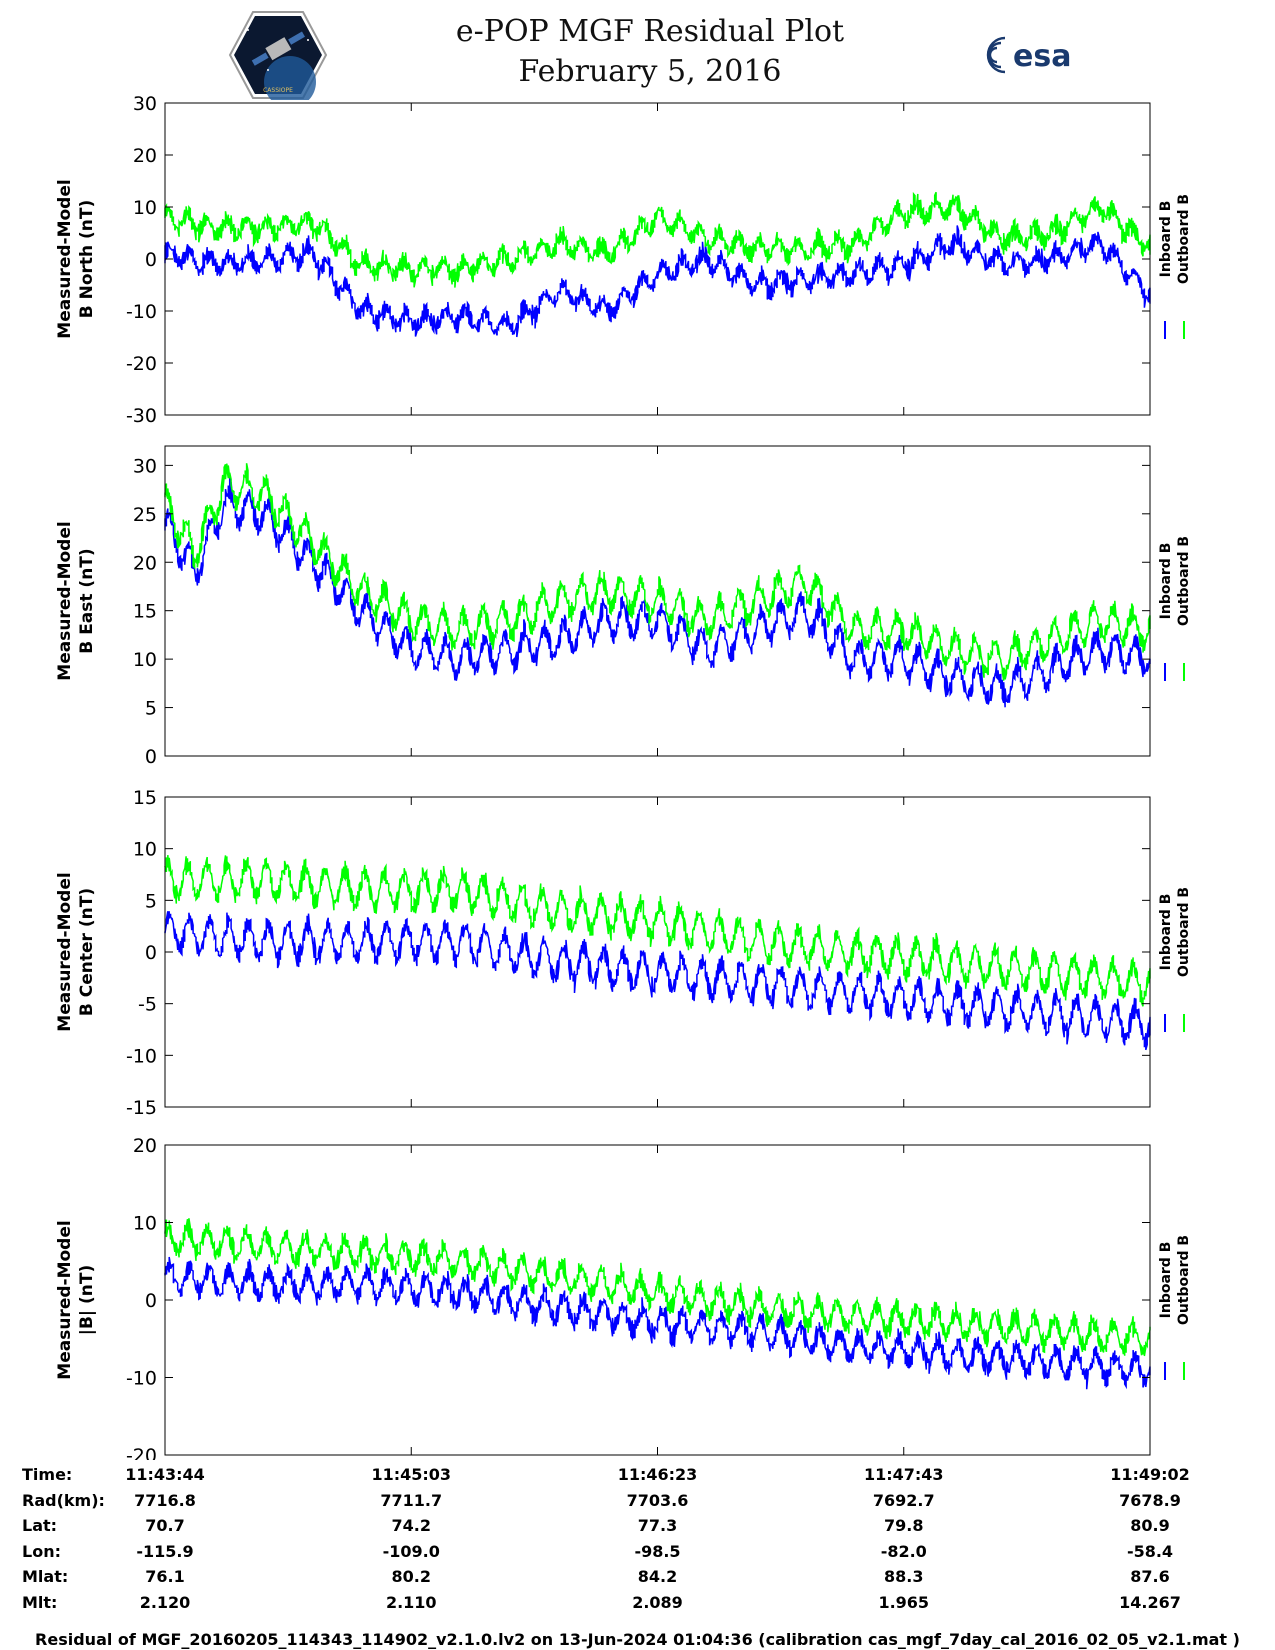 The width and height of the screenshot is (1275, 1650). What do you see at coordinates (87, 1300) in the screenshot?
I see `y-axis-label-line-2: |B| (nT)` at bounding box center [87, 1300].